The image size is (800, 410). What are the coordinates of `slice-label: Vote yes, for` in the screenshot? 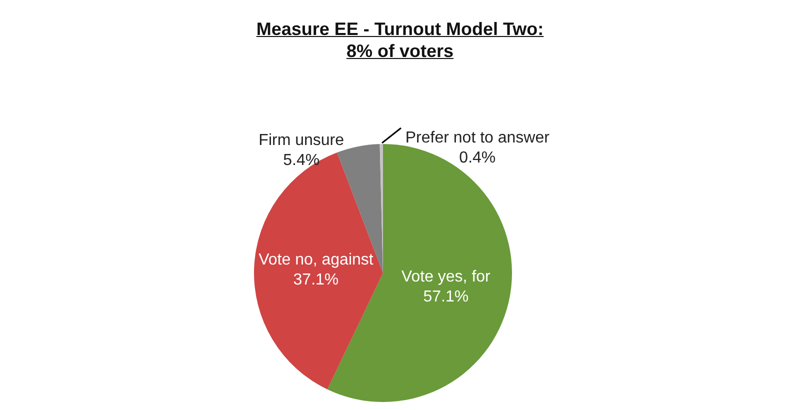 It's located at (446, 277).